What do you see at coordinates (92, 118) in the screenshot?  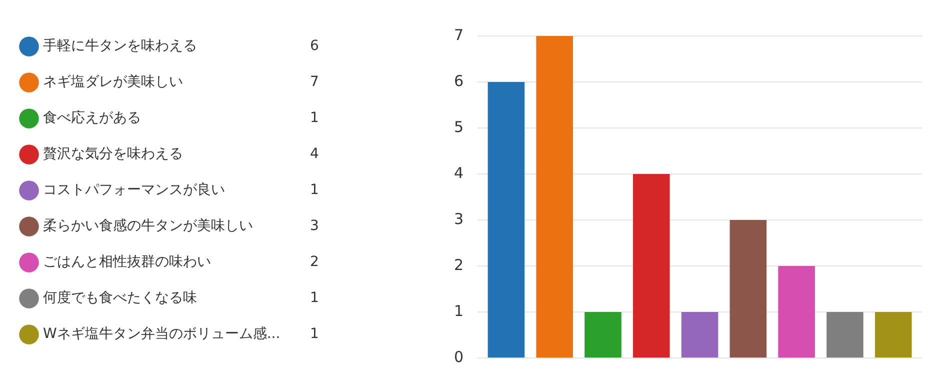 I see `legend-label: 食べ応えがある` at bounding box center [92, 118].